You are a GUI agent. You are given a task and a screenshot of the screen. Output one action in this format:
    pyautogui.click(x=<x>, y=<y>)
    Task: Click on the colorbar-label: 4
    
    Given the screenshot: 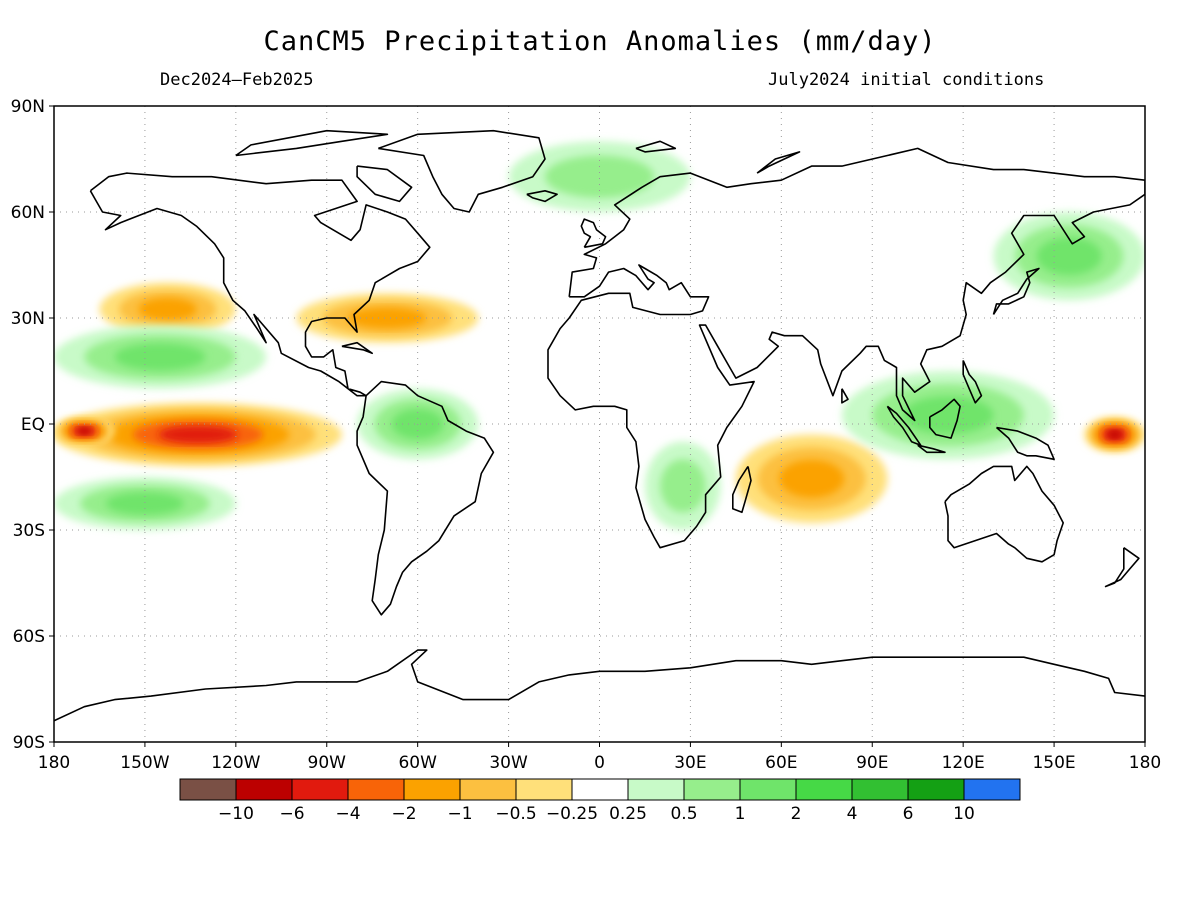 What is the action you would take?
    pyautogui.click(x=852, y=814)
    